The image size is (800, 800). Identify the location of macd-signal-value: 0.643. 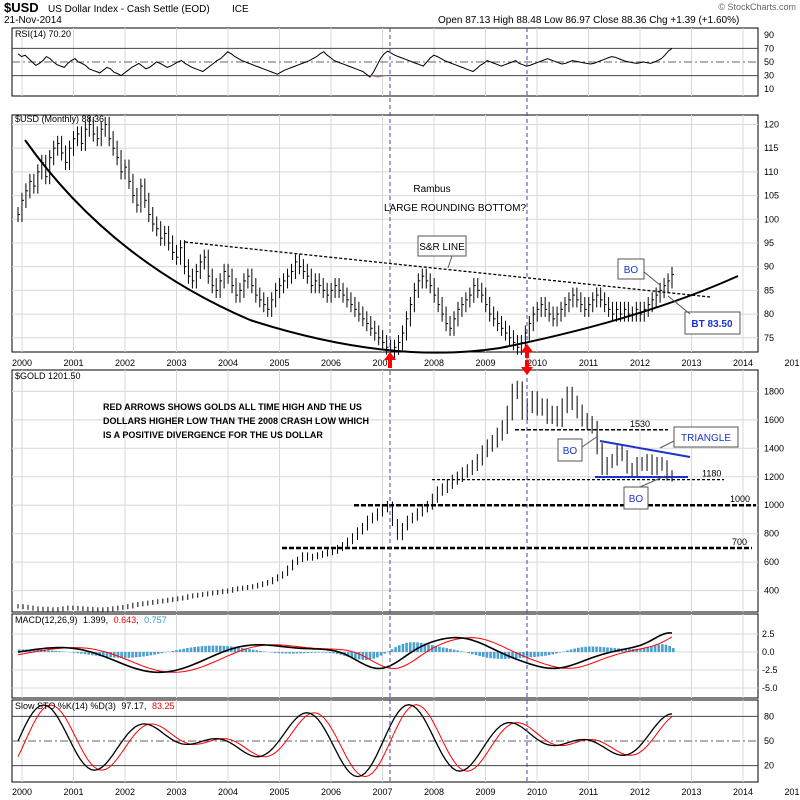
(125, 620).